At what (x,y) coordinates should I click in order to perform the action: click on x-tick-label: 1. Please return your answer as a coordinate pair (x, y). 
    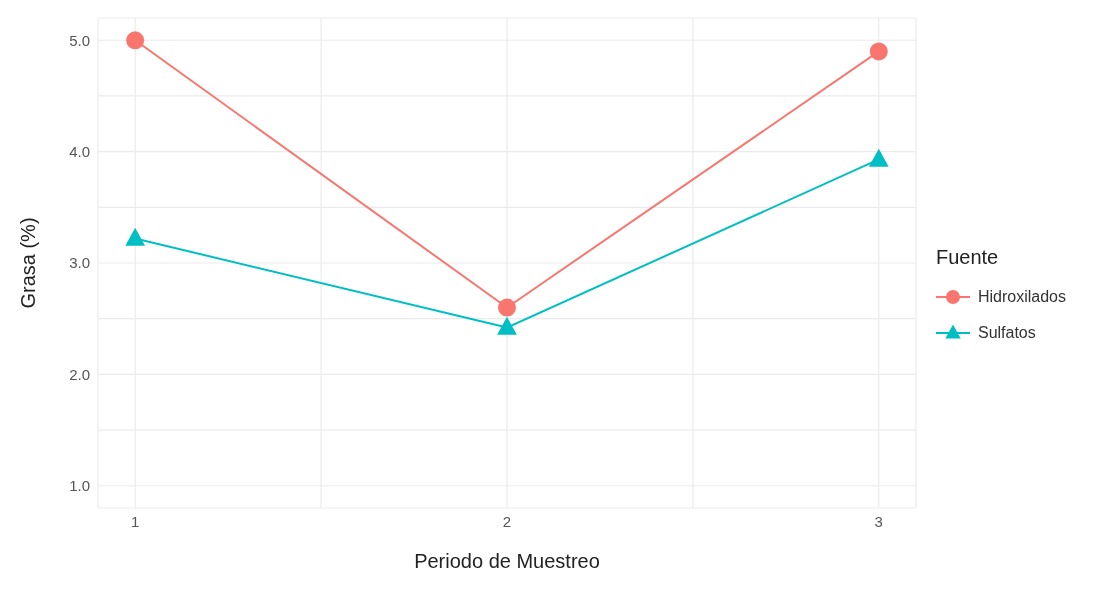
    Looking at the image, I should click on (135, 521).